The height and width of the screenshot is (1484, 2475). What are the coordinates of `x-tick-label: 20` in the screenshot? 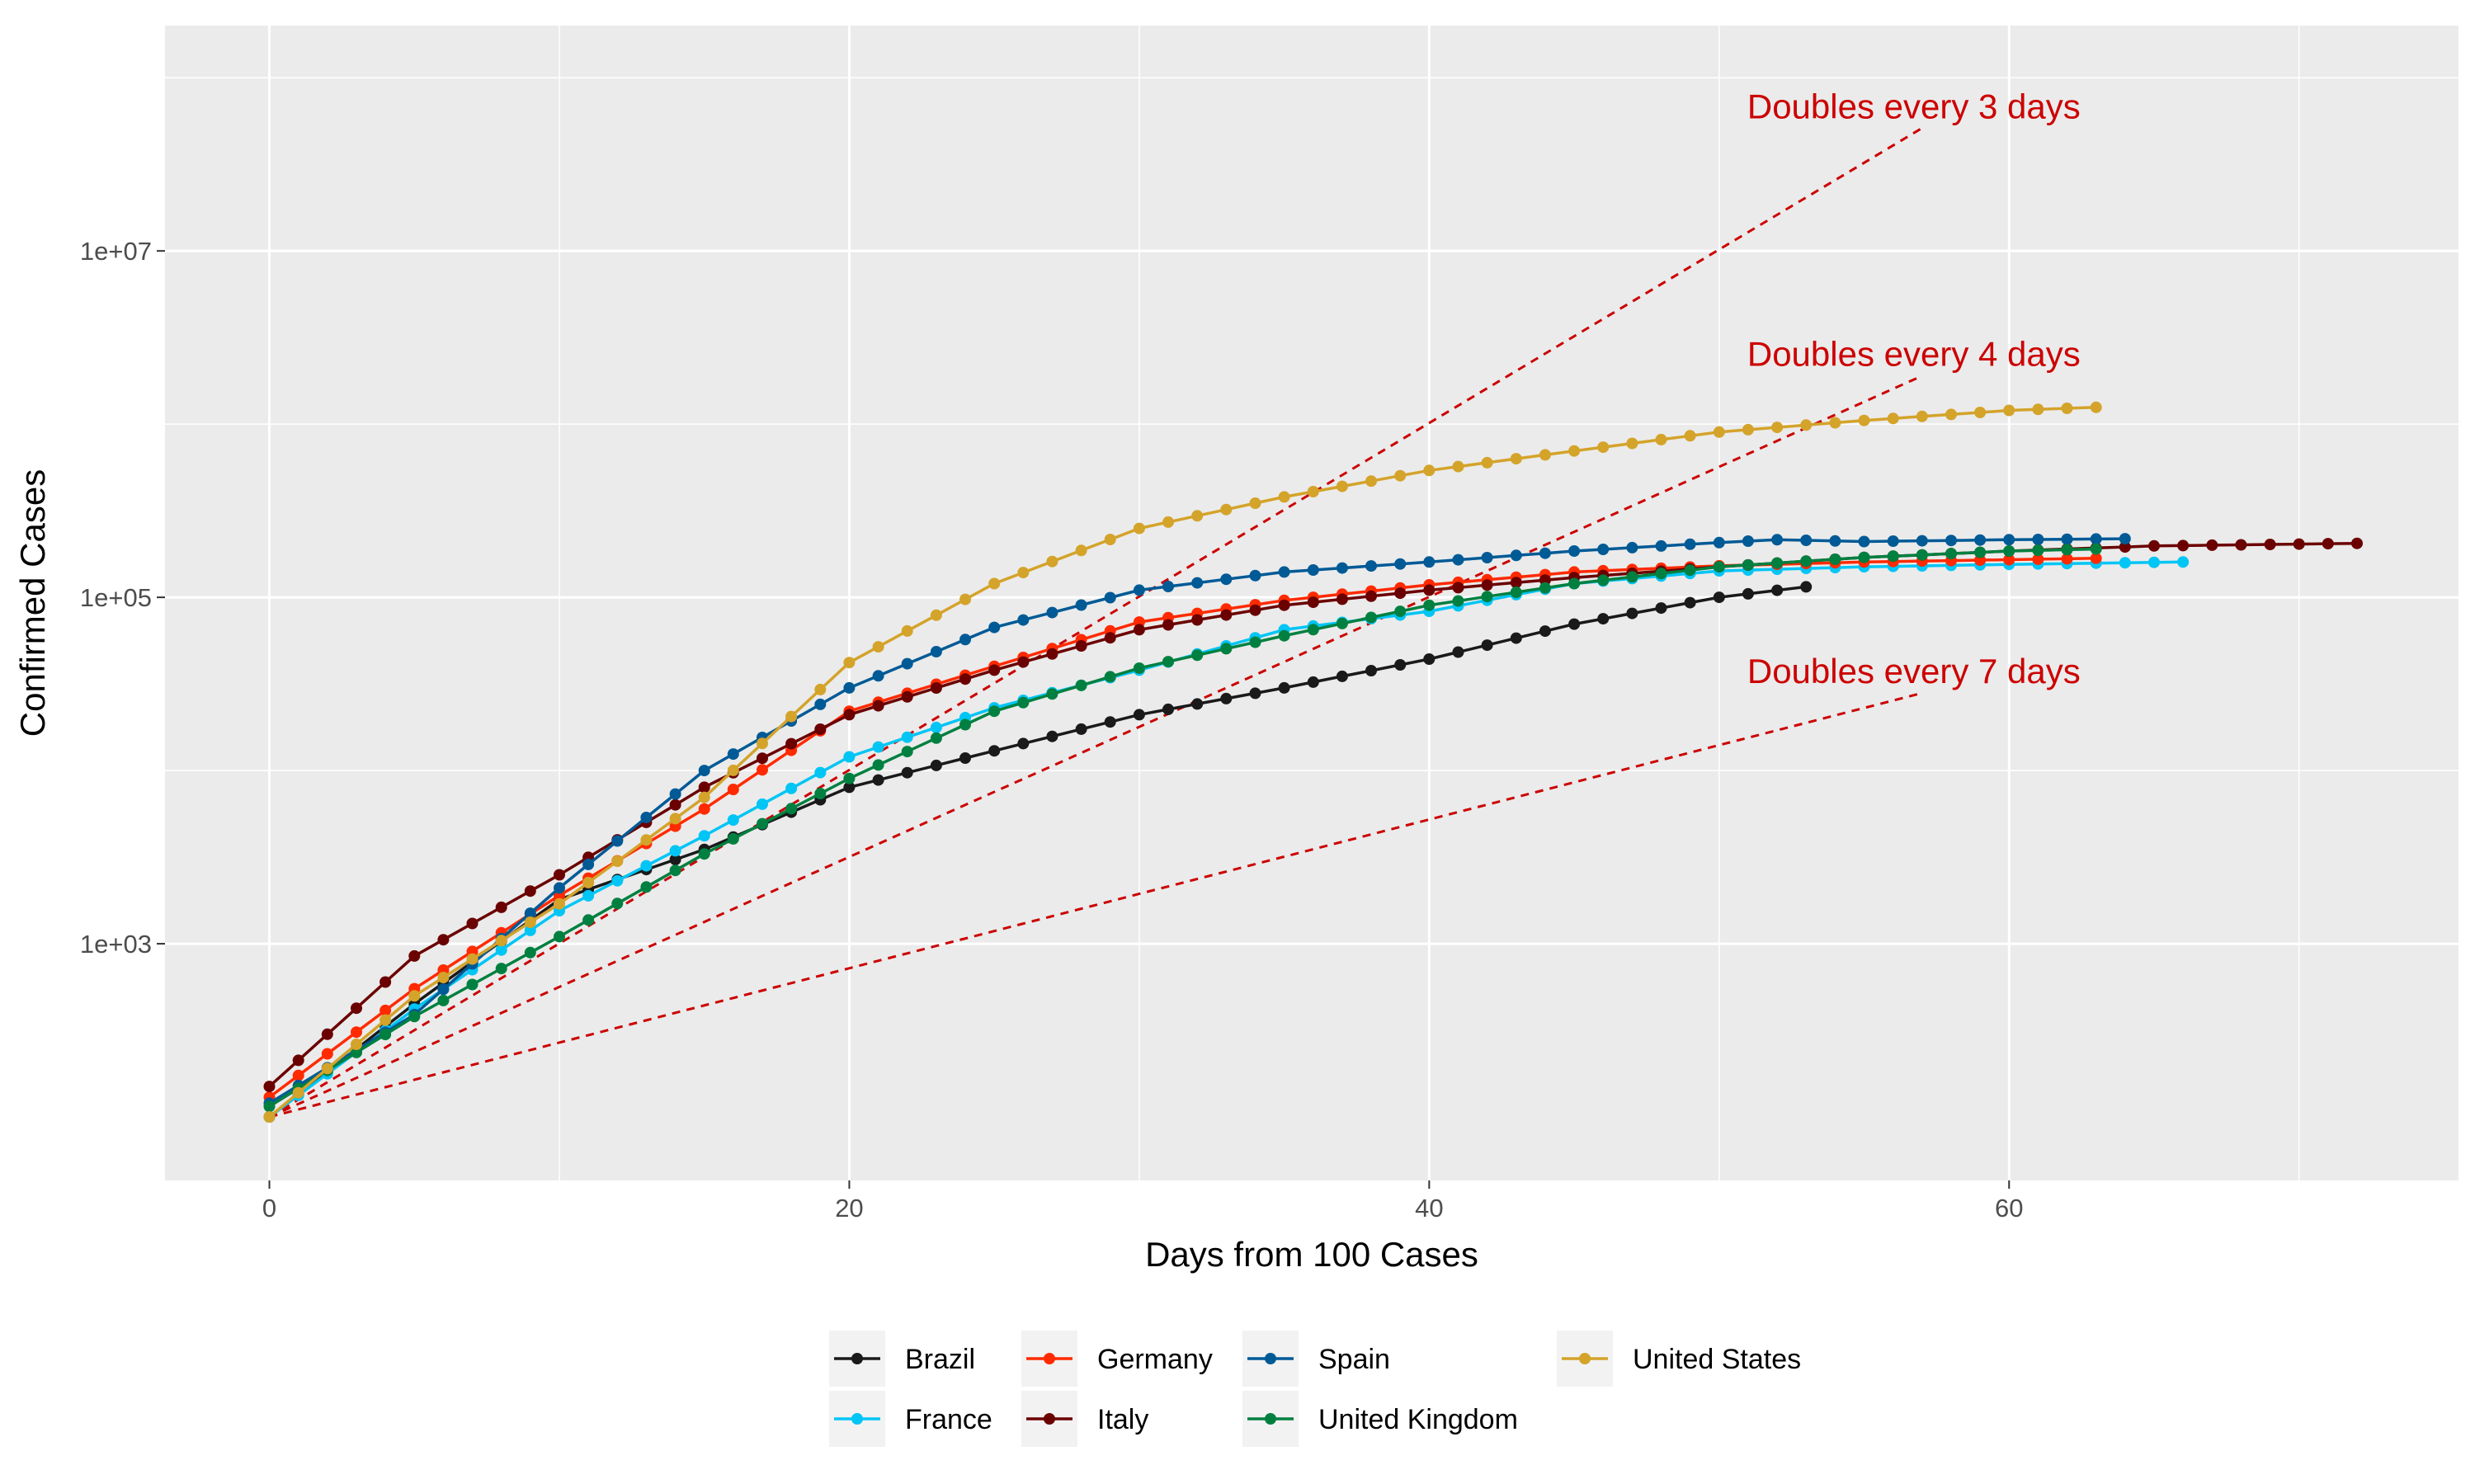 It's located at (849, 1208).